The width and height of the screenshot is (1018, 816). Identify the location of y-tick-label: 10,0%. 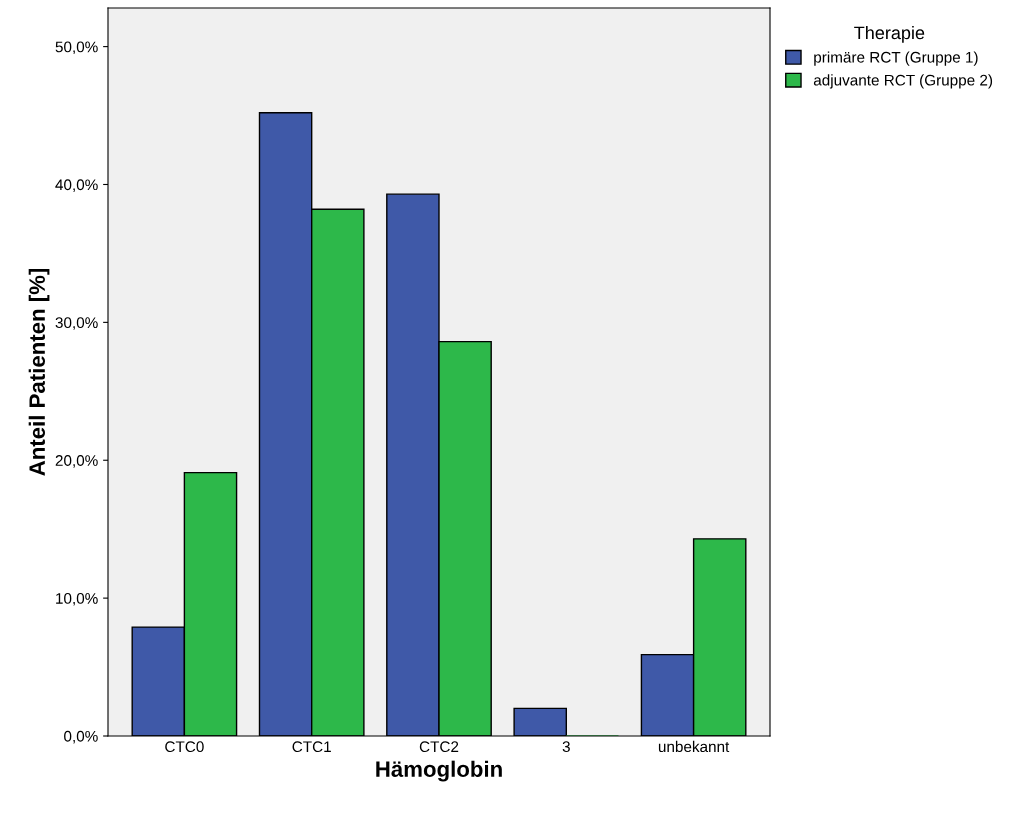
(77, 599).